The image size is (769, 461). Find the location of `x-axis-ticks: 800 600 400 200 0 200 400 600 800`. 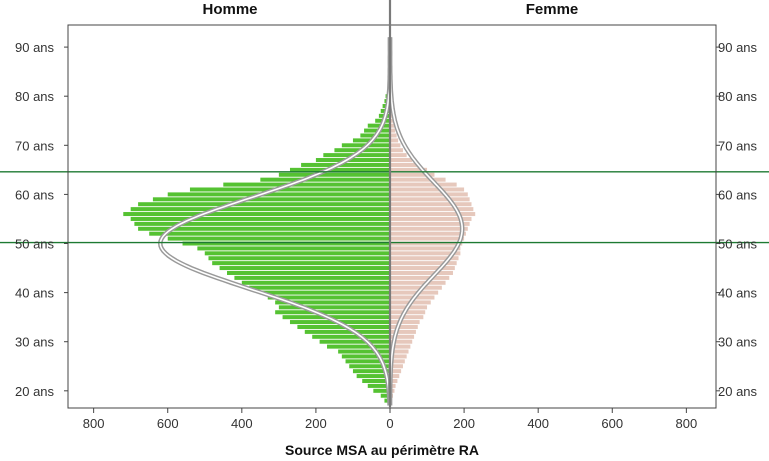

x-axis-ticks: 800 600 400 200 0 200 400 600 800 is located at coordinates (390, 419).